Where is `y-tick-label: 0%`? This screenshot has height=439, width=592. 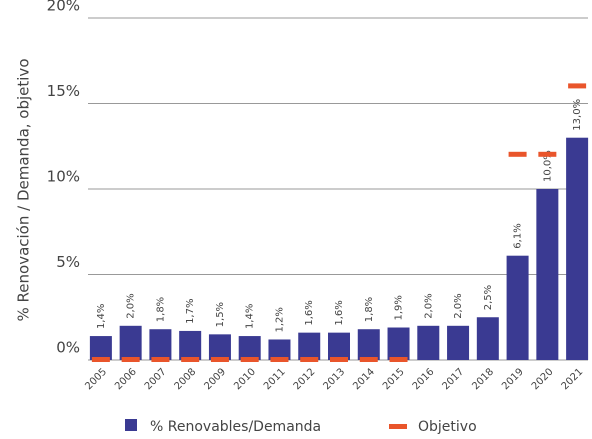
y-tick-label: 0% is located at coordinates (68, 348).